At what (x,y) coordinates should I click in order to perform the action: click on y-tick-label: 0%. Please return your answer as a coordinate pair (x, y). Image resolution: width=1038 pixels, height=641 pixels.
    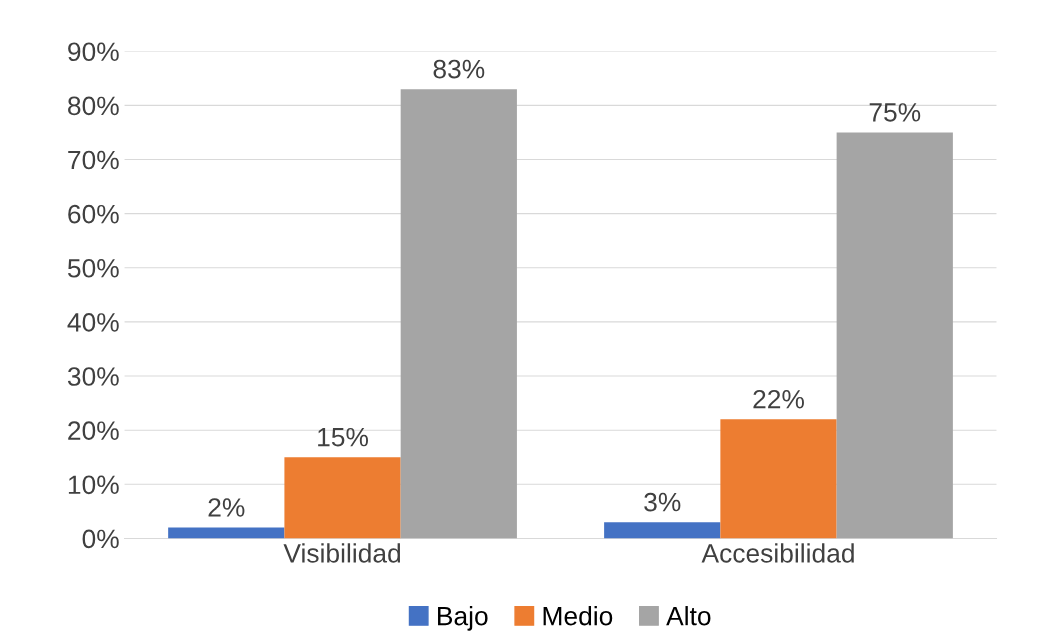
    Looking at the image, I should click on (100, 539).